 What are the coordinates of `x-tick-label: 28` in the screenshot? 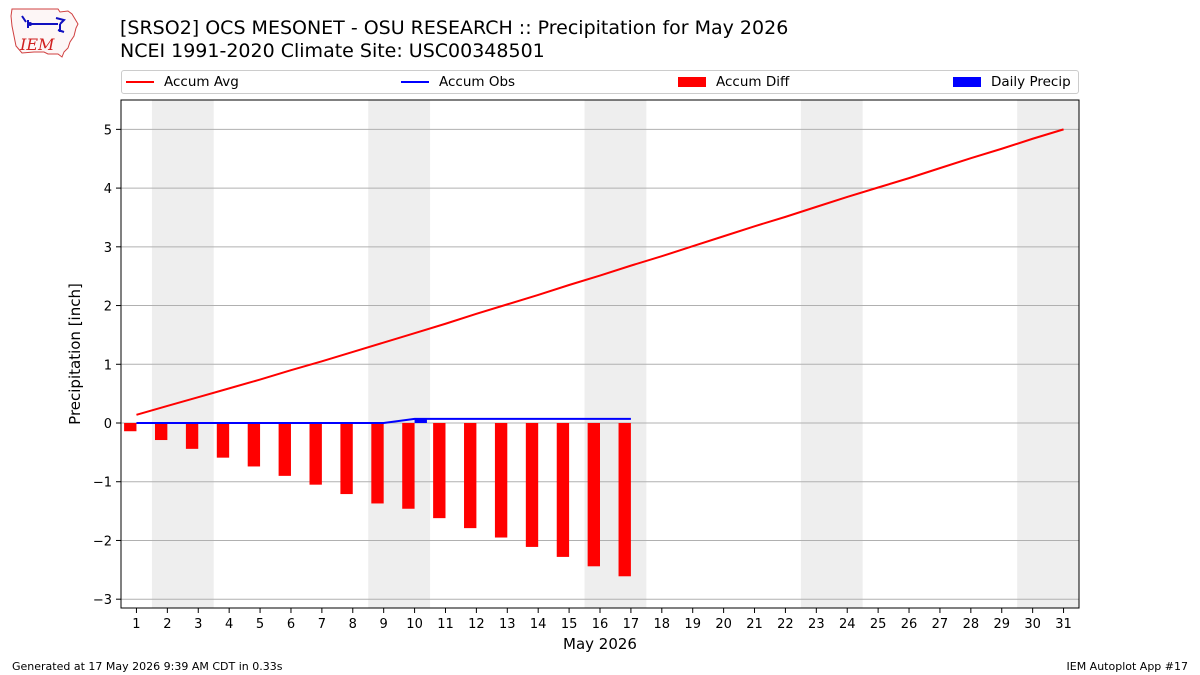 It's located at (971, 624).